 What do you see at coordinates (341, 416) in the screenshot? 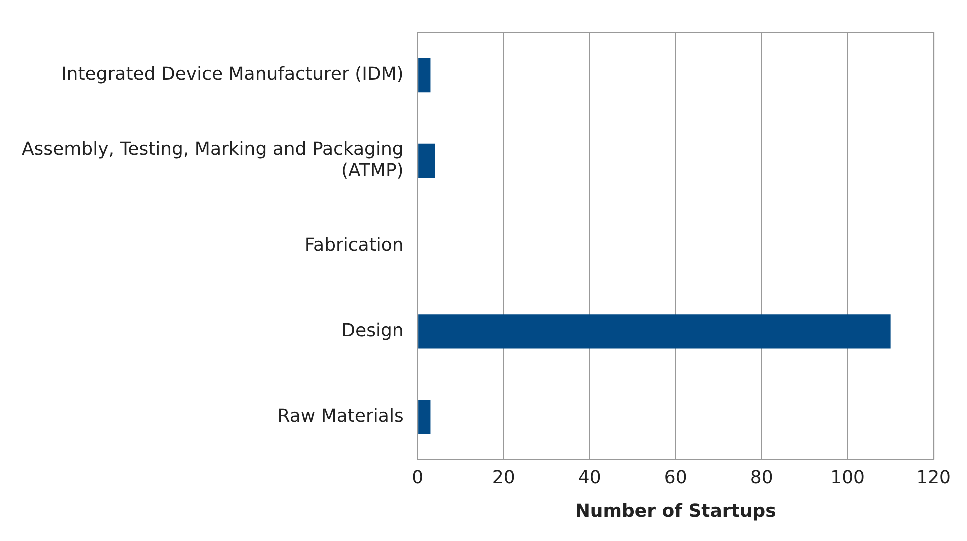
I see `y-tick-label: Raw Materials` at bounding box center [341, 416].